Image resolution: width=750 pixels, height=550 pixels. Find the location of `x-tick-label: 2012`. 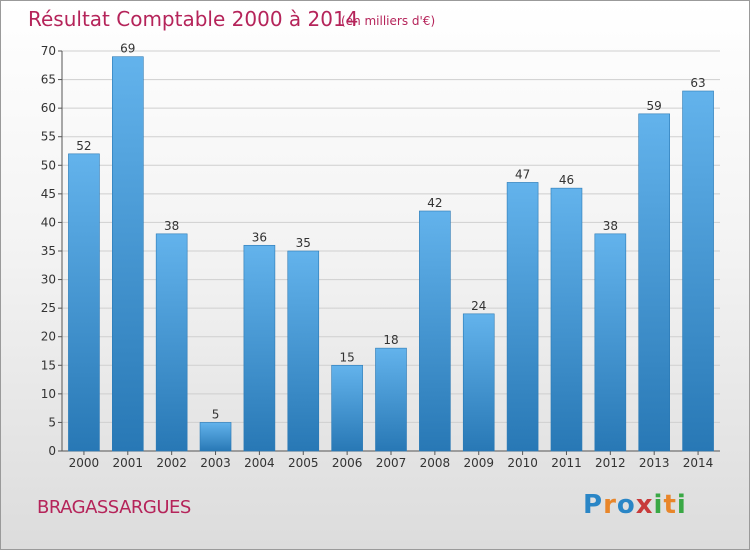

x-tick-label: 2012 is located at coordinates (610, 463).